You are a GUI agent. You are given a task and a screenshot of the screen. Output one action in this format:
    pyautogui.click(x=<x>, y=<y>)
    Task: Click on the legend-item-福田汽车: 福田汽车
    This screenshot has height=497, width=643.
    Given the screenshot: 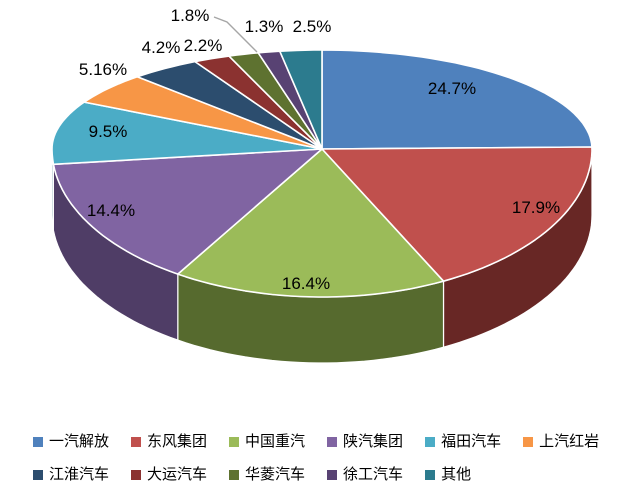 What is the action you would take?
    pyautogui.click(x=463, y=442)
    